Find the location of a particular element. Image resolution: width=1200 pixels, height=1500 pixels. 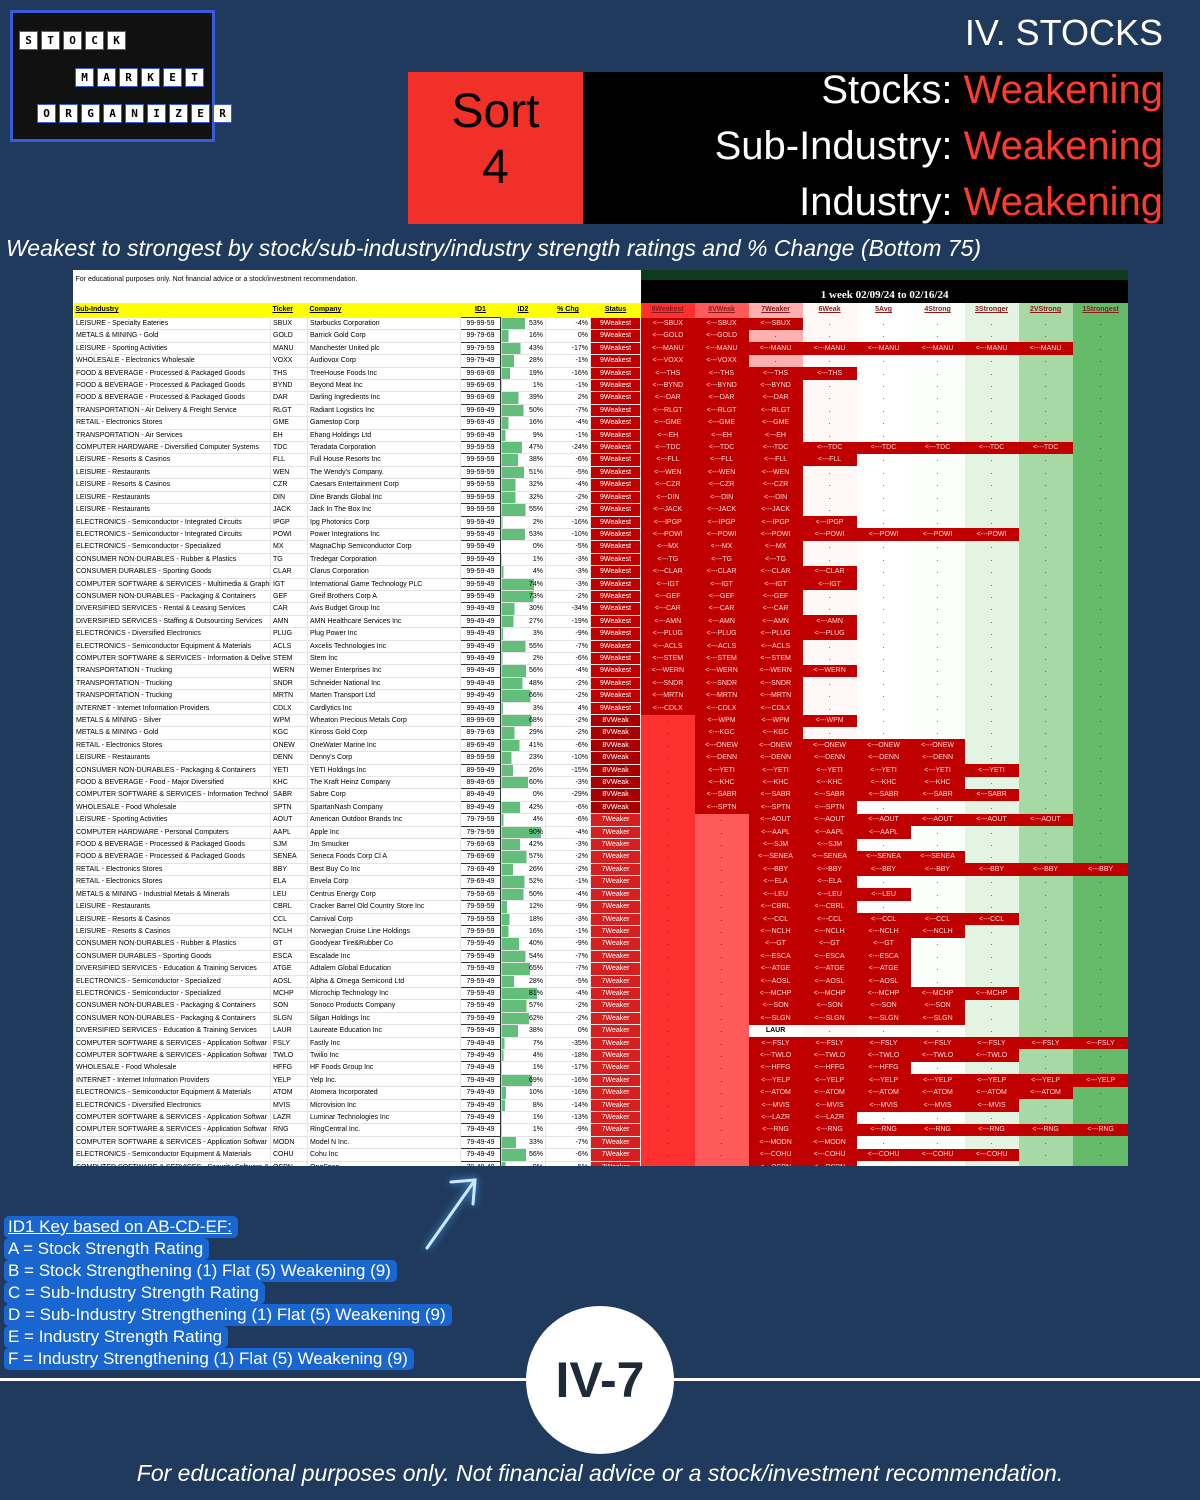

strength-cell: <---CAR is located at coordinates (775, 609).